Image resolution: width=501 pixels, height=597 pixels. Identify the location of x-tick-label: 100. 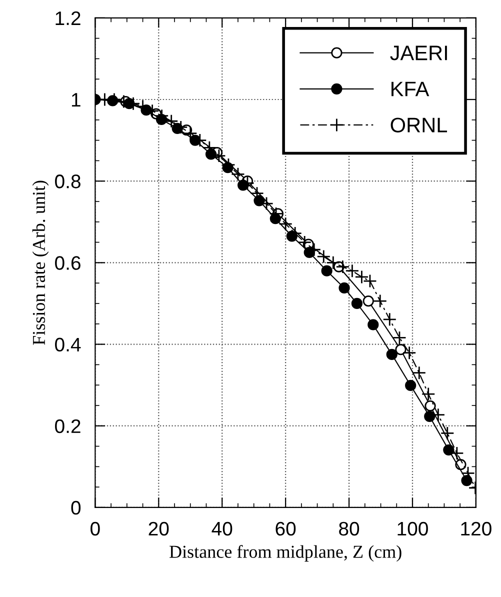
(413, 529).